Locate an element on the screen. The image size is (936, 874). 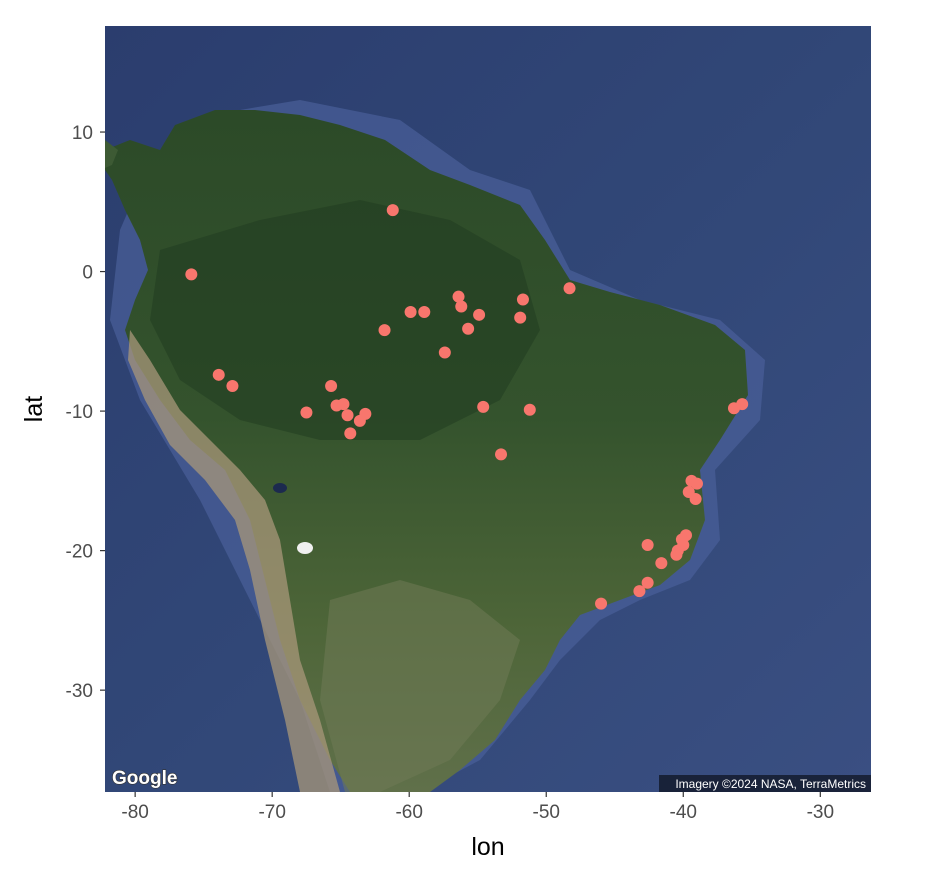
lake-titicaca is located at coordinates (280, 488).